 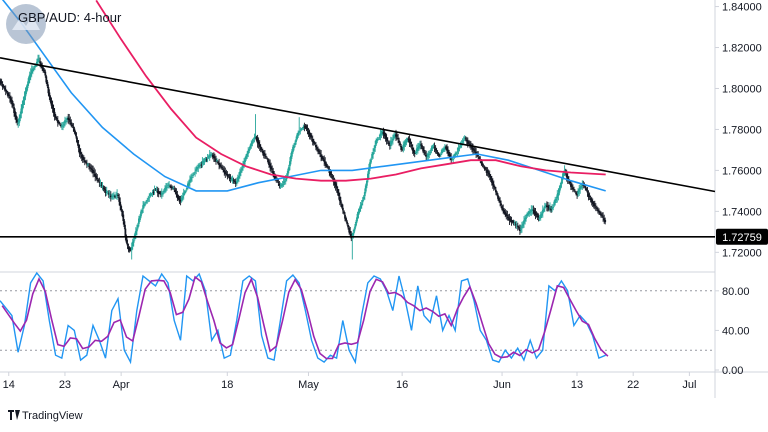 I want to click on brand-footer: TradingView, so click(x=45, y=416).